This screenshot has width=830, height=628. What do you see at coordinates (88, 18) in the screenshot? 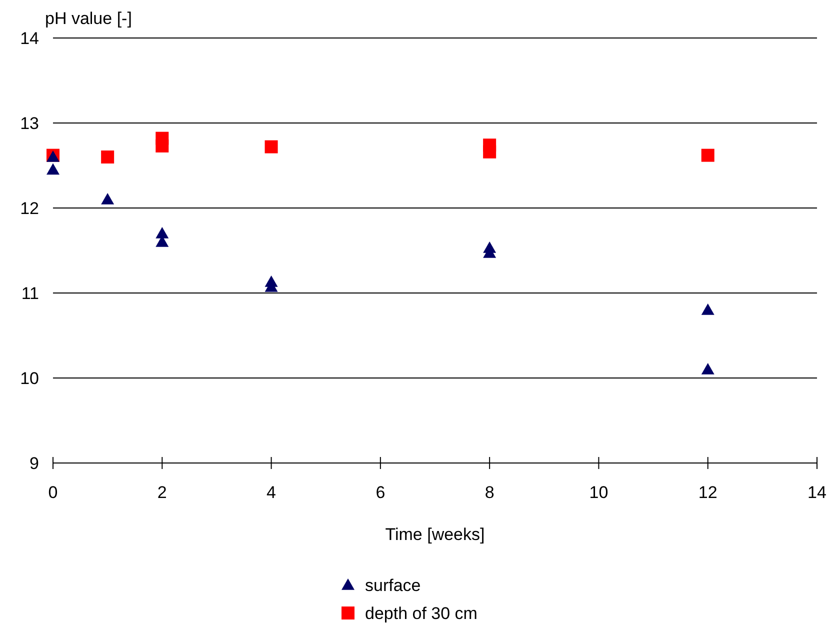
I see `y-axis-title: pH value [-]` at bounding box center [88, 18].